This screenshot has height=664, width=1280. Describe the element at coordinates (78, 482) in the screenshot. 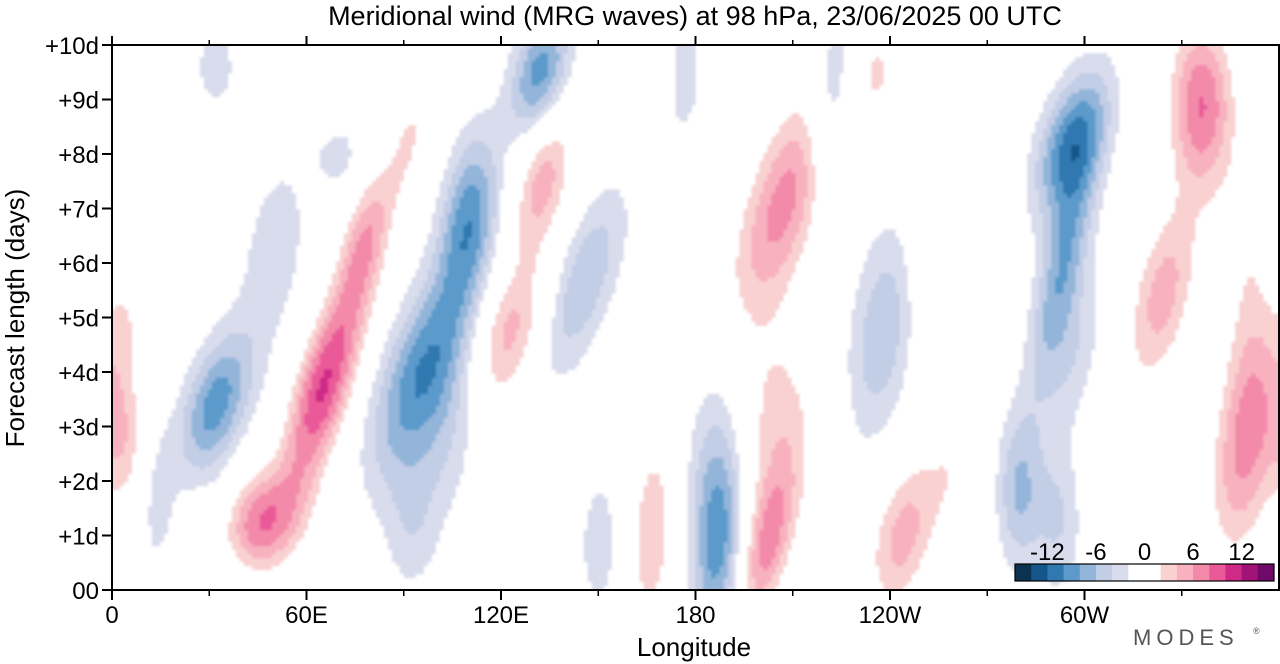

I see `y-tick-label: +2d` at that location.